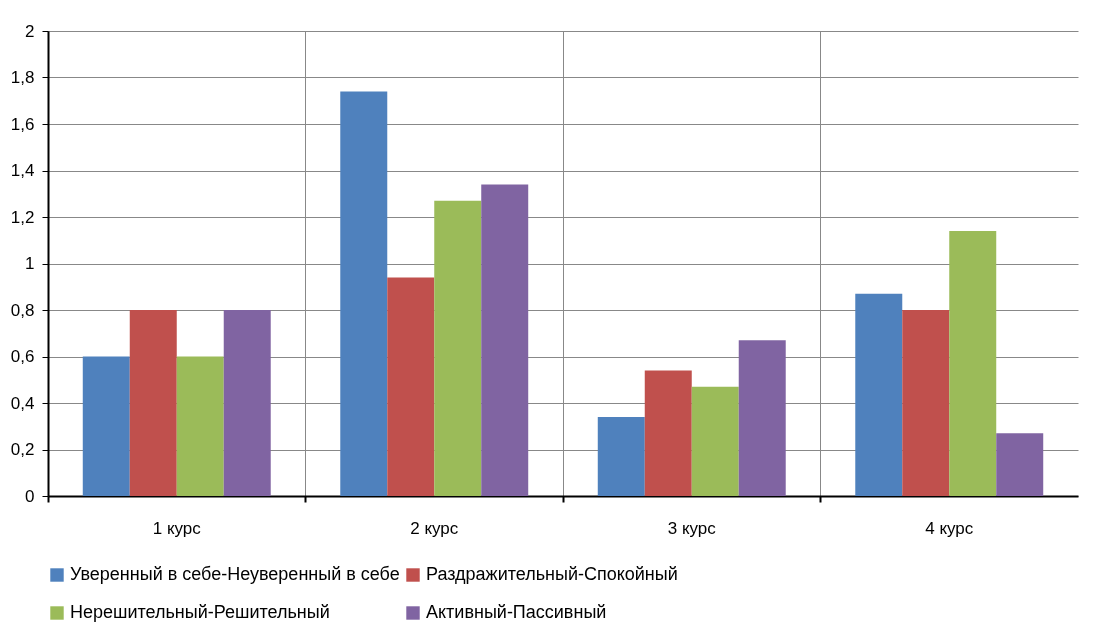  I want to click on y-tick-label: 0,4, so click(22, 403).